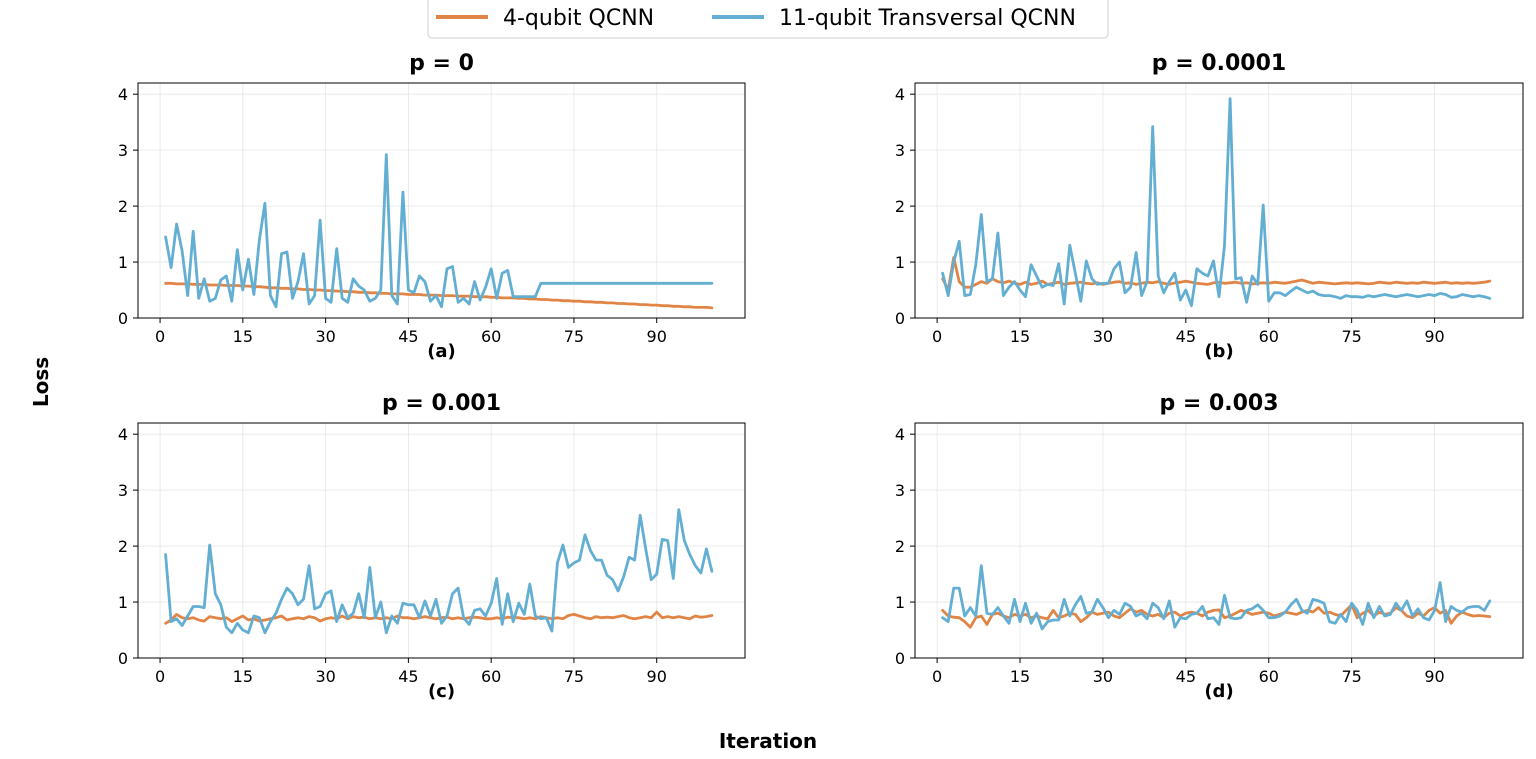 This screenshot has height=759, width=1536. What do you see at coordinates (439, 295) in the screenshot?
I see `series-4-qubit-line-a` at bounding box center [439, 295].